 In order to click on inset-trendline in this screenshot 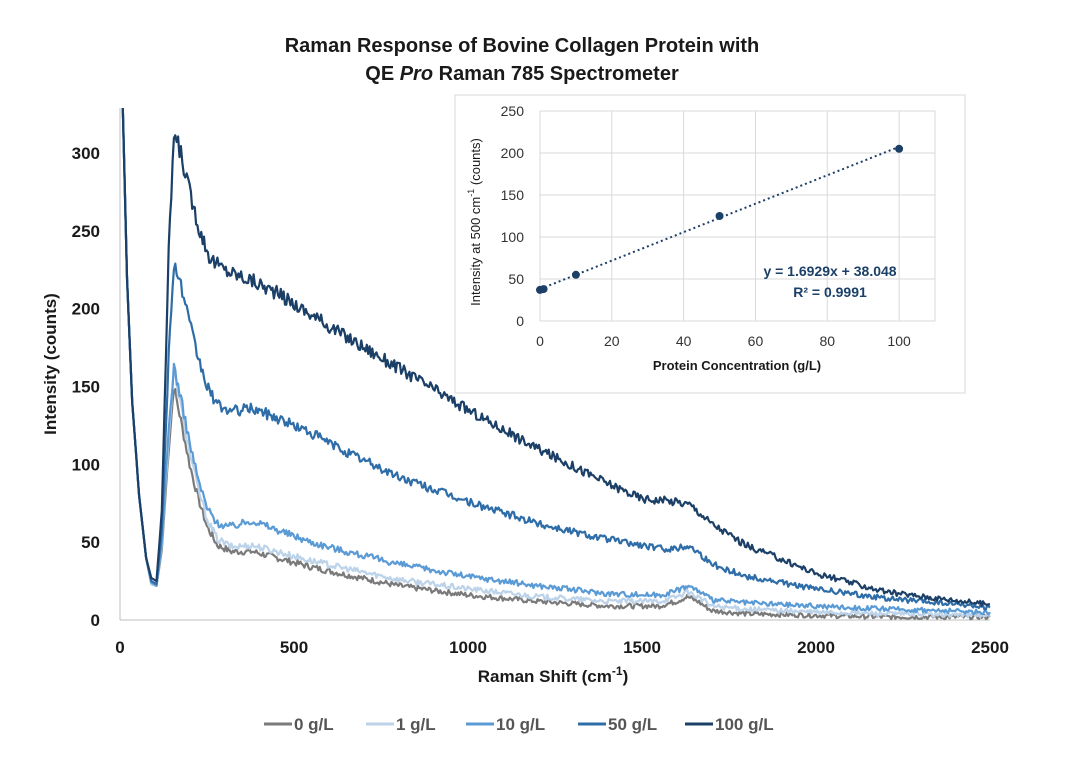, I will do `click(719, 217)`.